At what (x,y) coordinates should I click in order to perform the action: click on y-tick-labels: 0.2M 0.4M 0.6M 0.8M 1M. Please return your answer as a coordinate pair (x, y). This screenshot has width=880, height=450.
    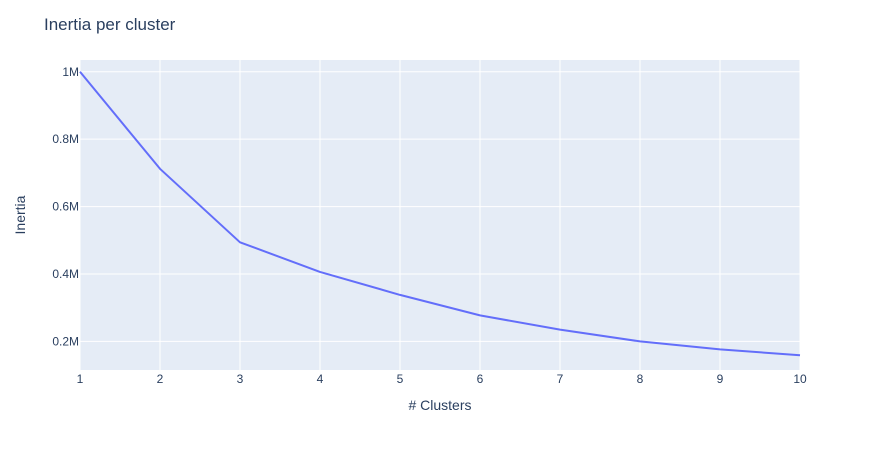
    Looking at the image, I should click on (65, 207).